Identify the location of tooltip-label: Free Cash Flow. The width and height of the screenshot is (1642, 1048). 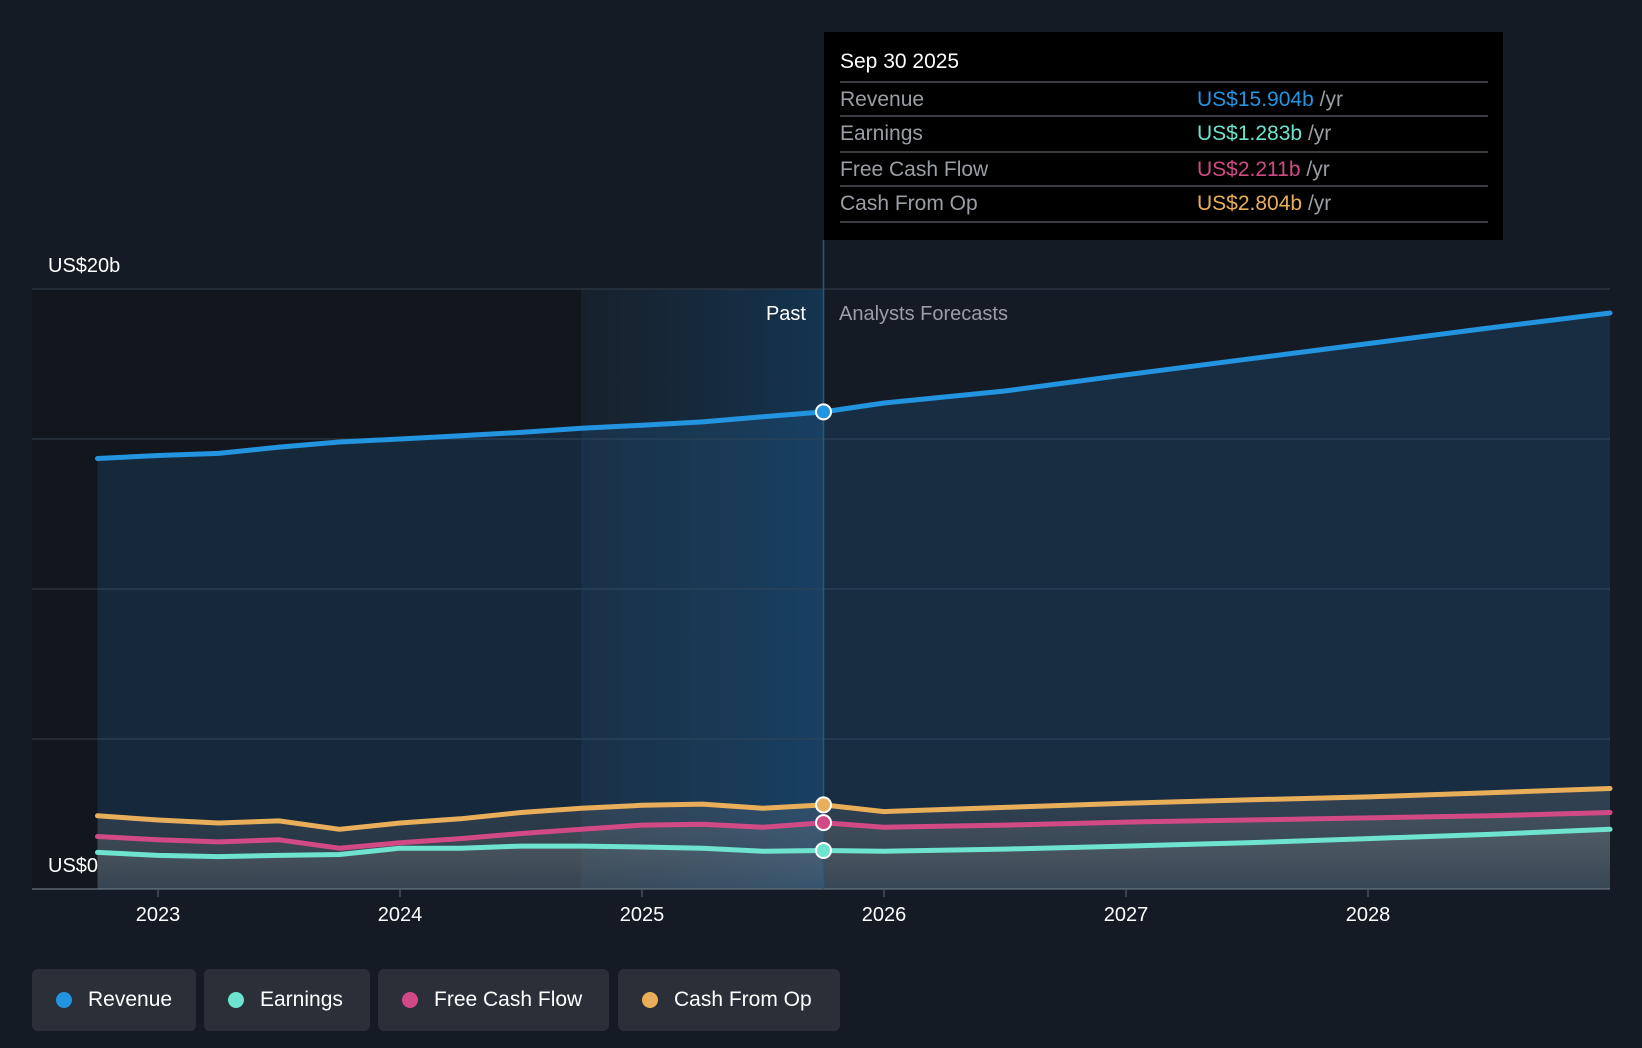
(914, 169).